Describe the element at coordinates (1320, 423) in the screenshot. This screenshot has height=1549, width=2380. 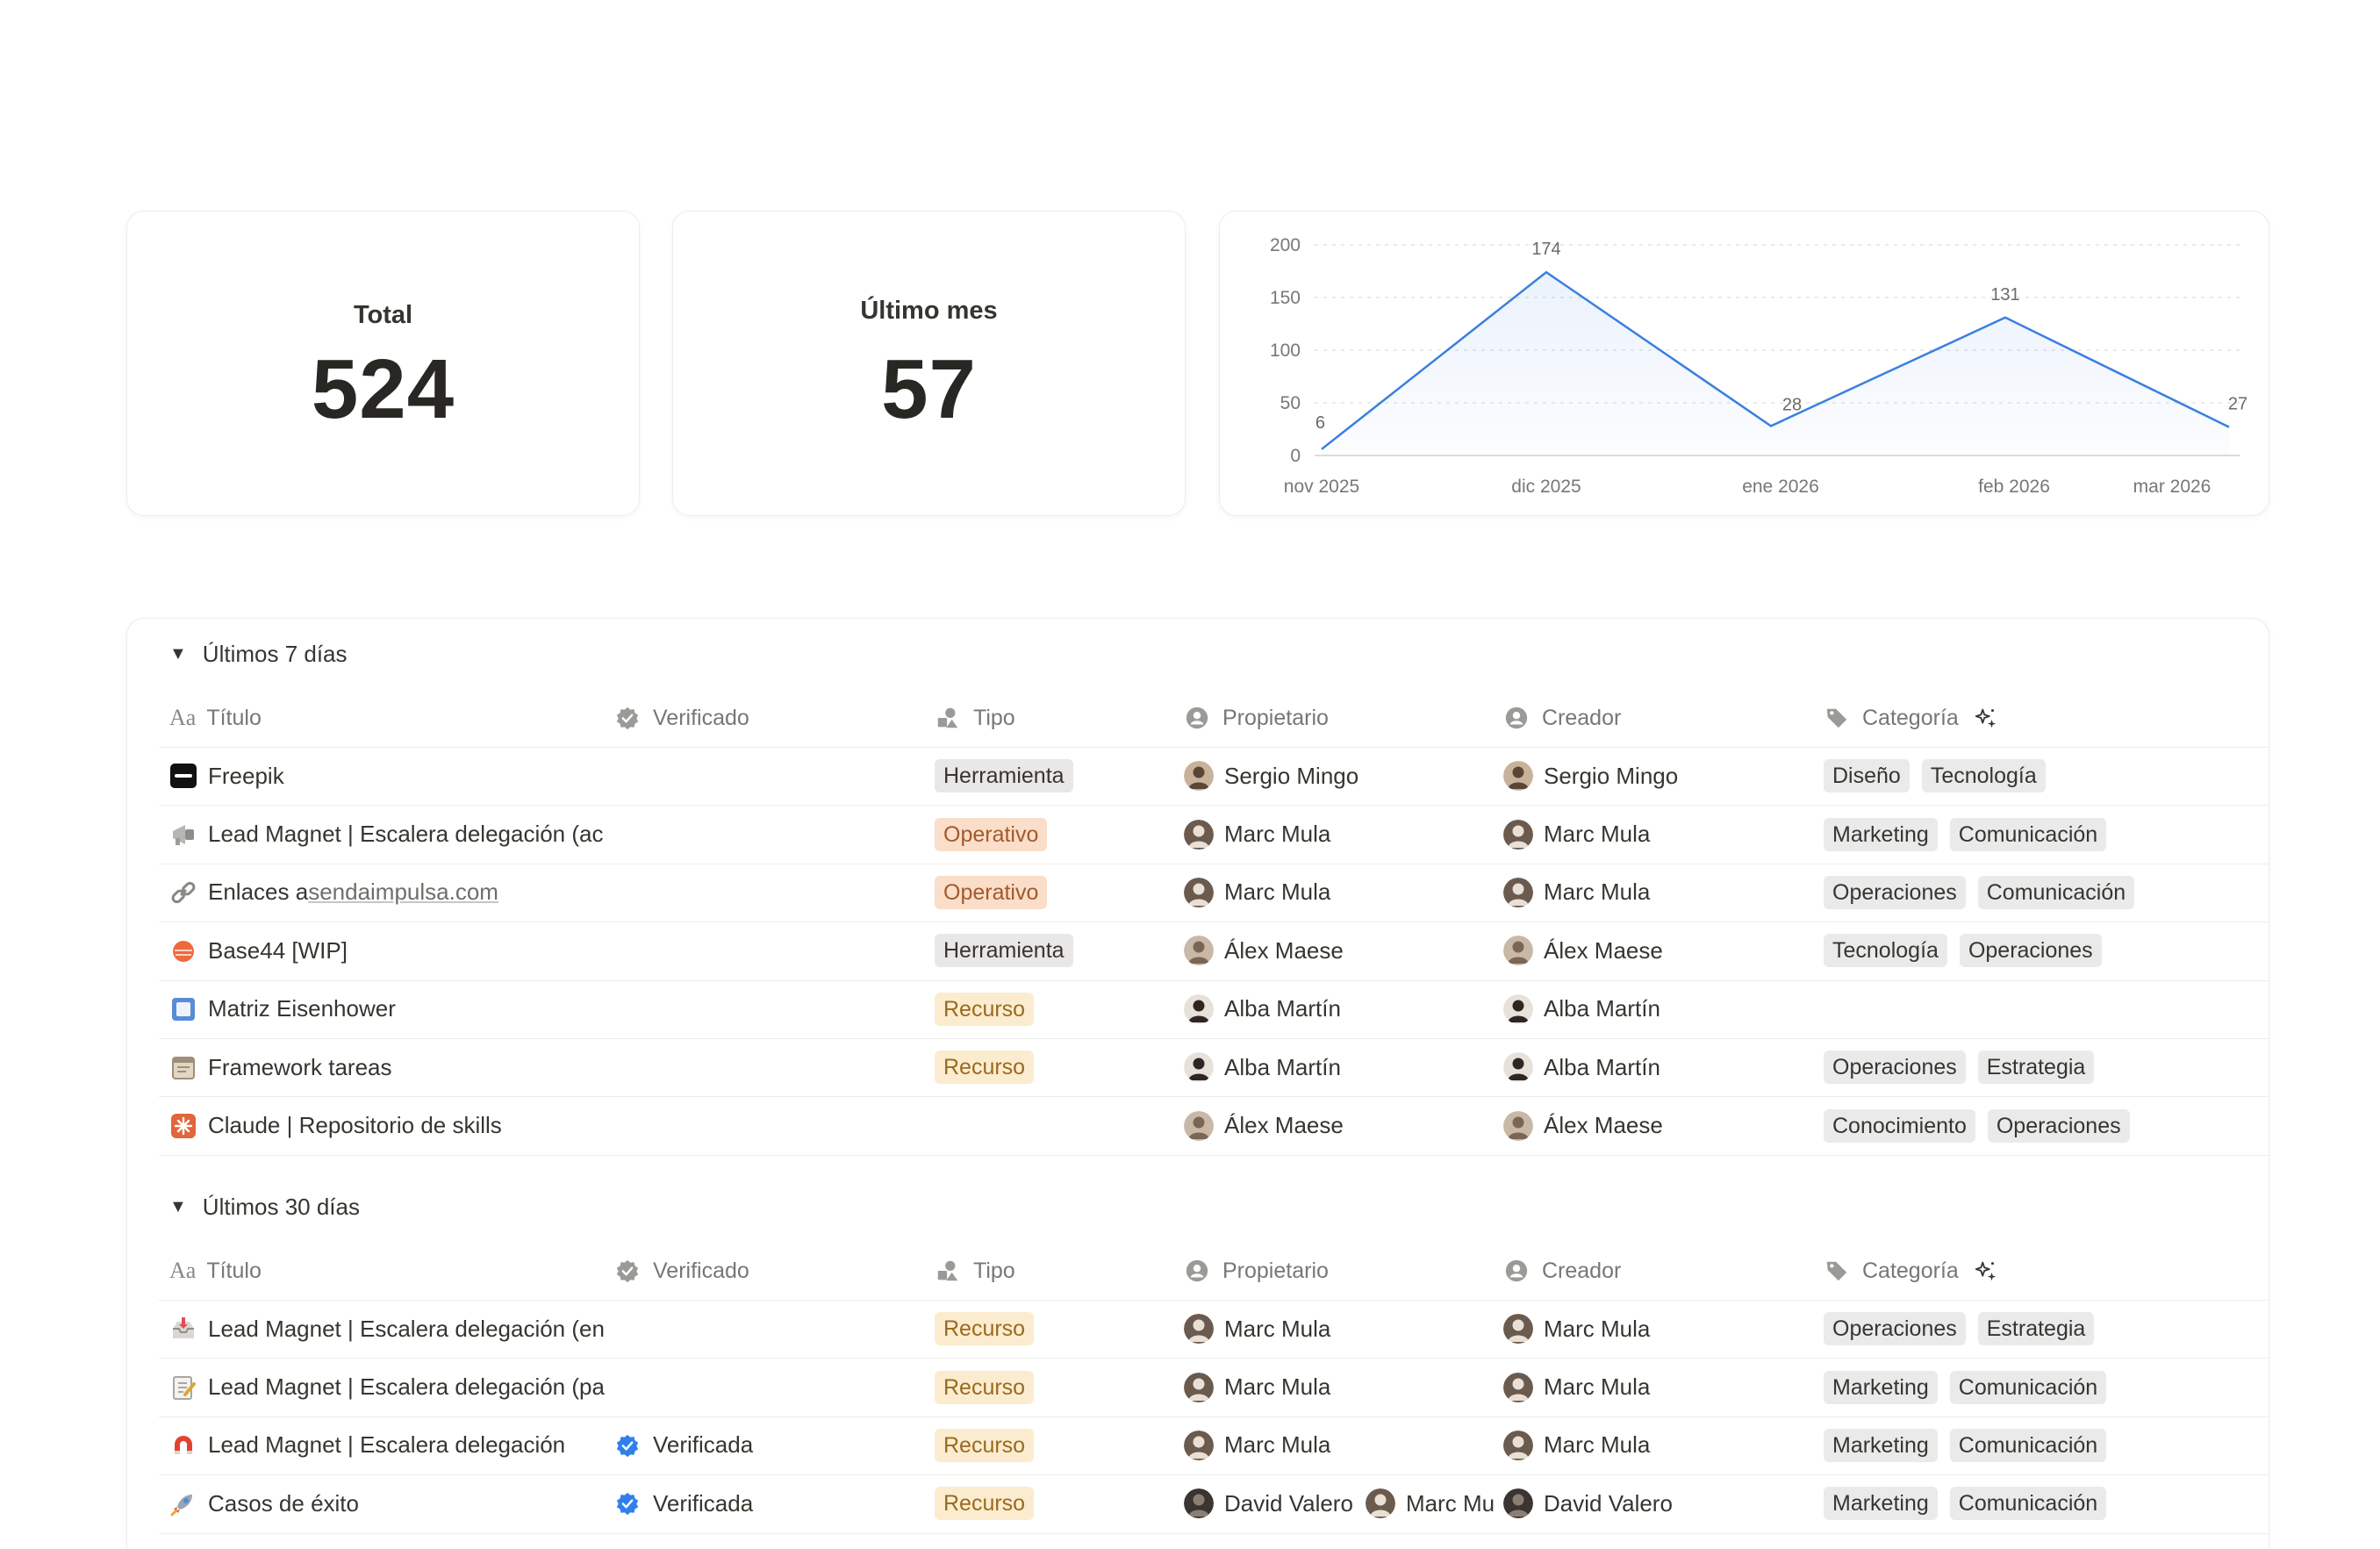
I see `data-label: 6` at that location.